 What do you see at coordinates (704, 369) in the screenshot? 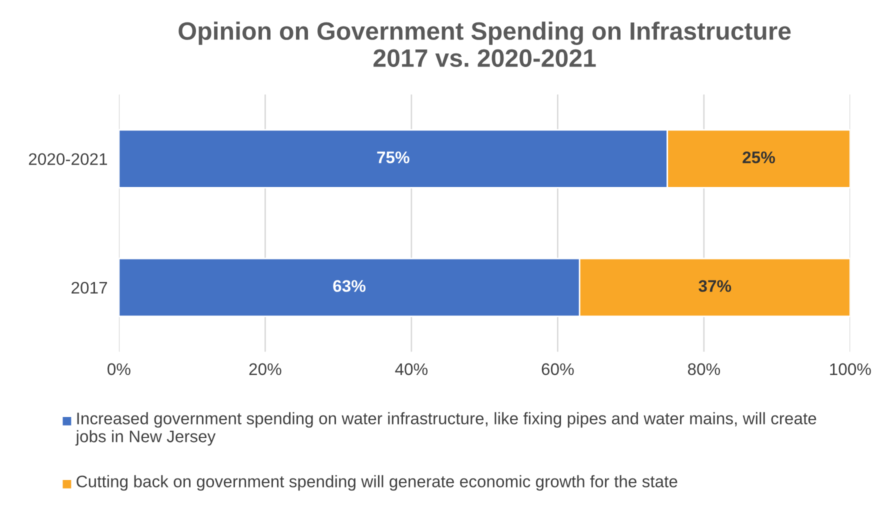
I see `x-tick-label: 80%` at bounding box center [704, 369].